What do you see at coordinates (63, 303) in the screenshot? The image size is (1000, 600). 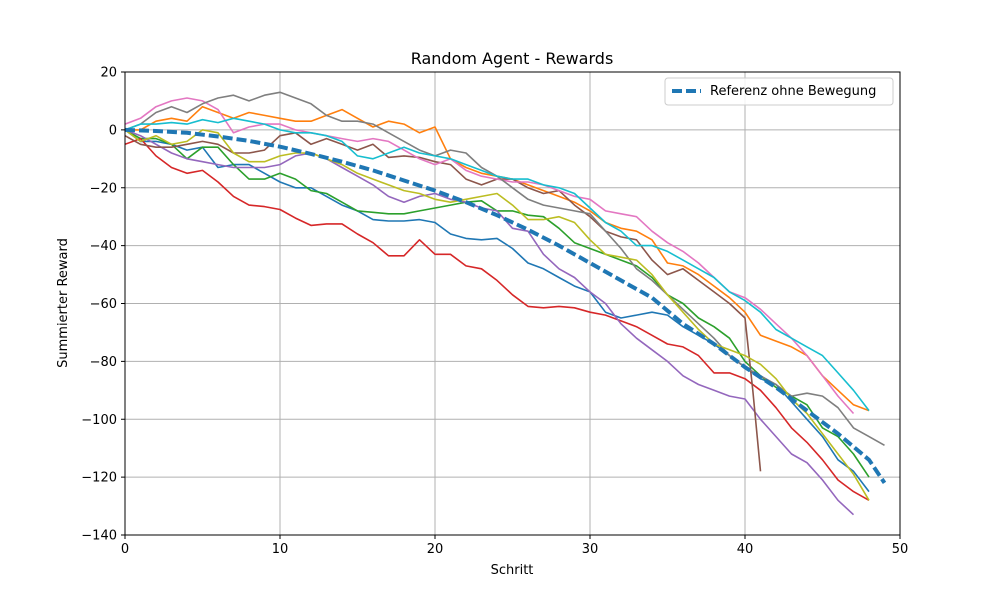 I see `y-axis-label: Summierter Reward` at bounding box center [63, 303].